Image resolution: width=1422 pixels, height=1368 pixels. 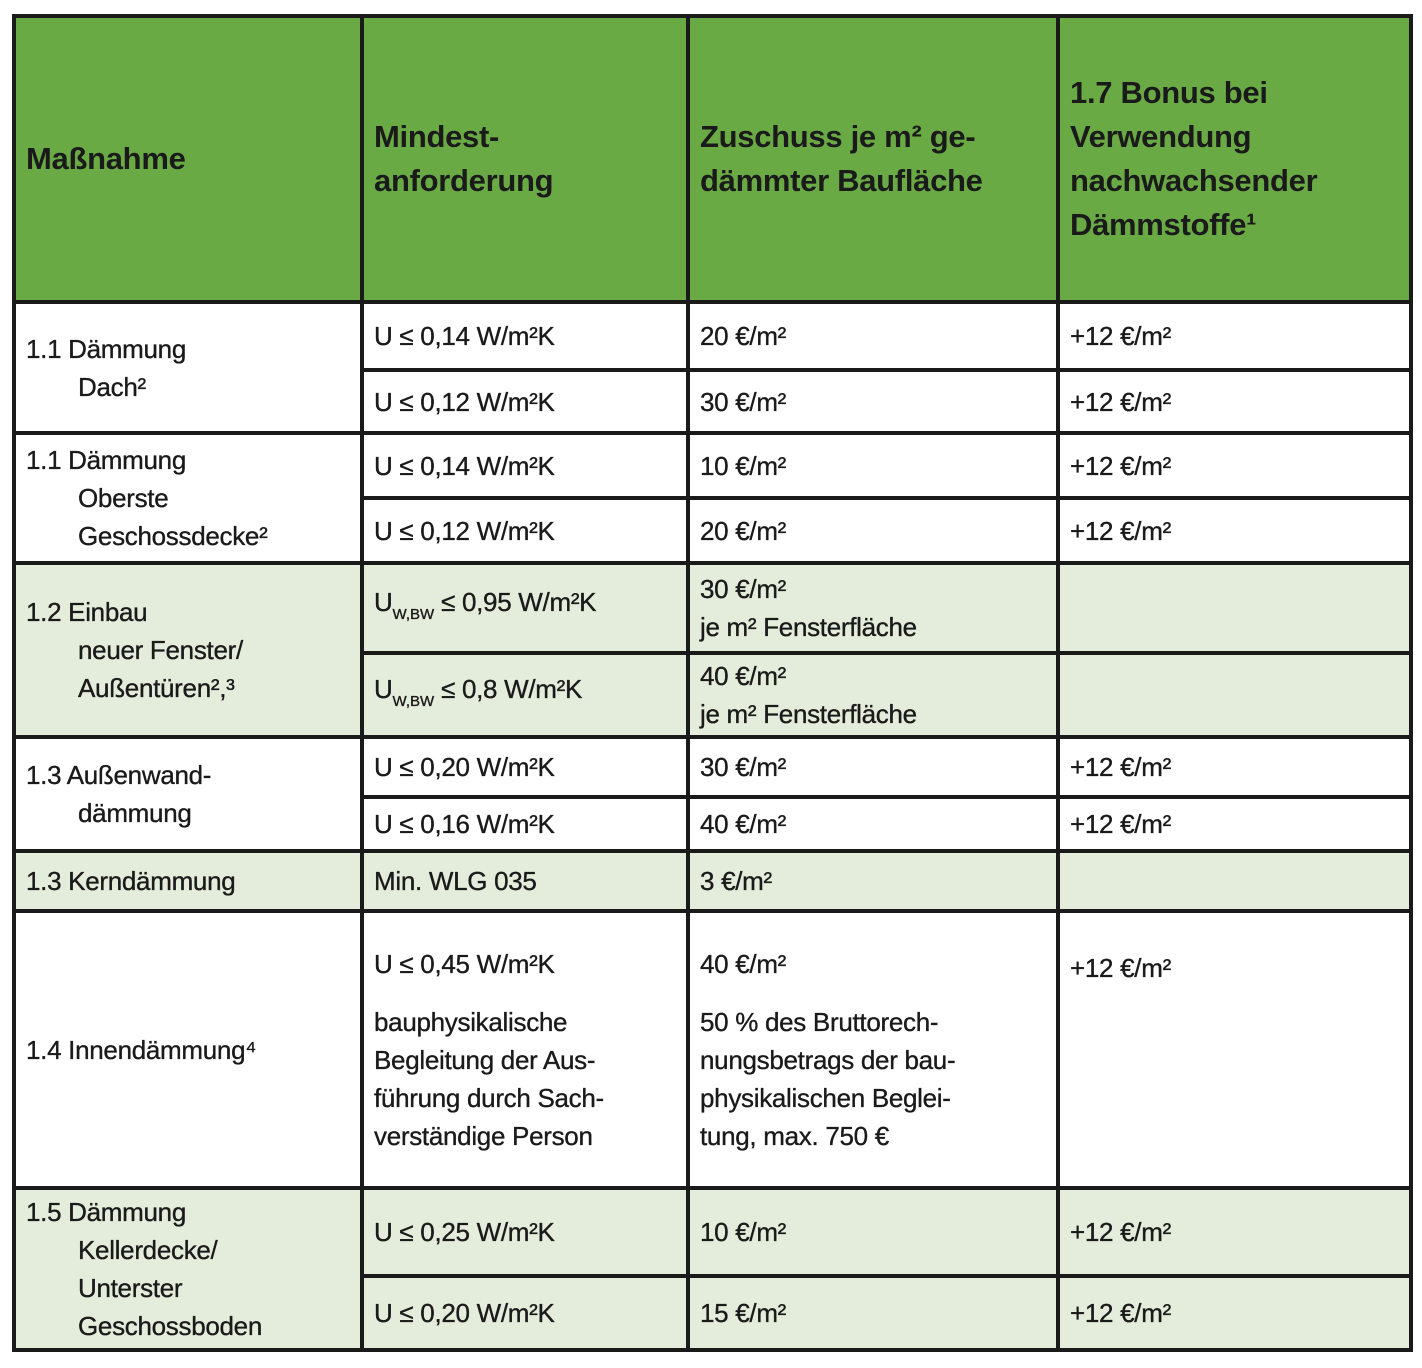 What do you see at coordinates (170, 1326) in the screenshot?
I see `measure-line: Geschossboden` at bounding box center [170, 1326].